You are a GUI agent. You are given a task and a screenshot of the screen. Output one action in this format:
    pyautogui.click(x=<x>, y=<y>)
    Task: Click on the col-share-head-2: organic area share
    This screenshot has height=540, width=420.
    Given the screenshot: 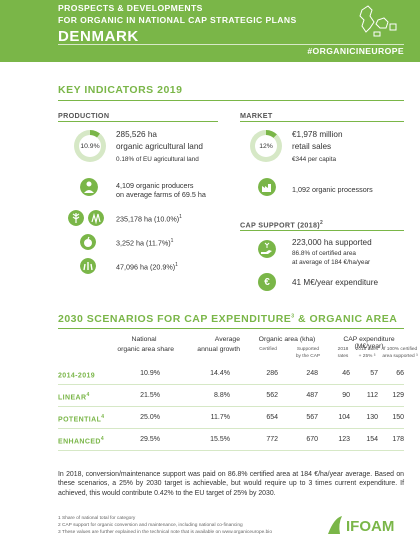 What is the action you would take?
    pyautogui.click(x=145, y=349)
    